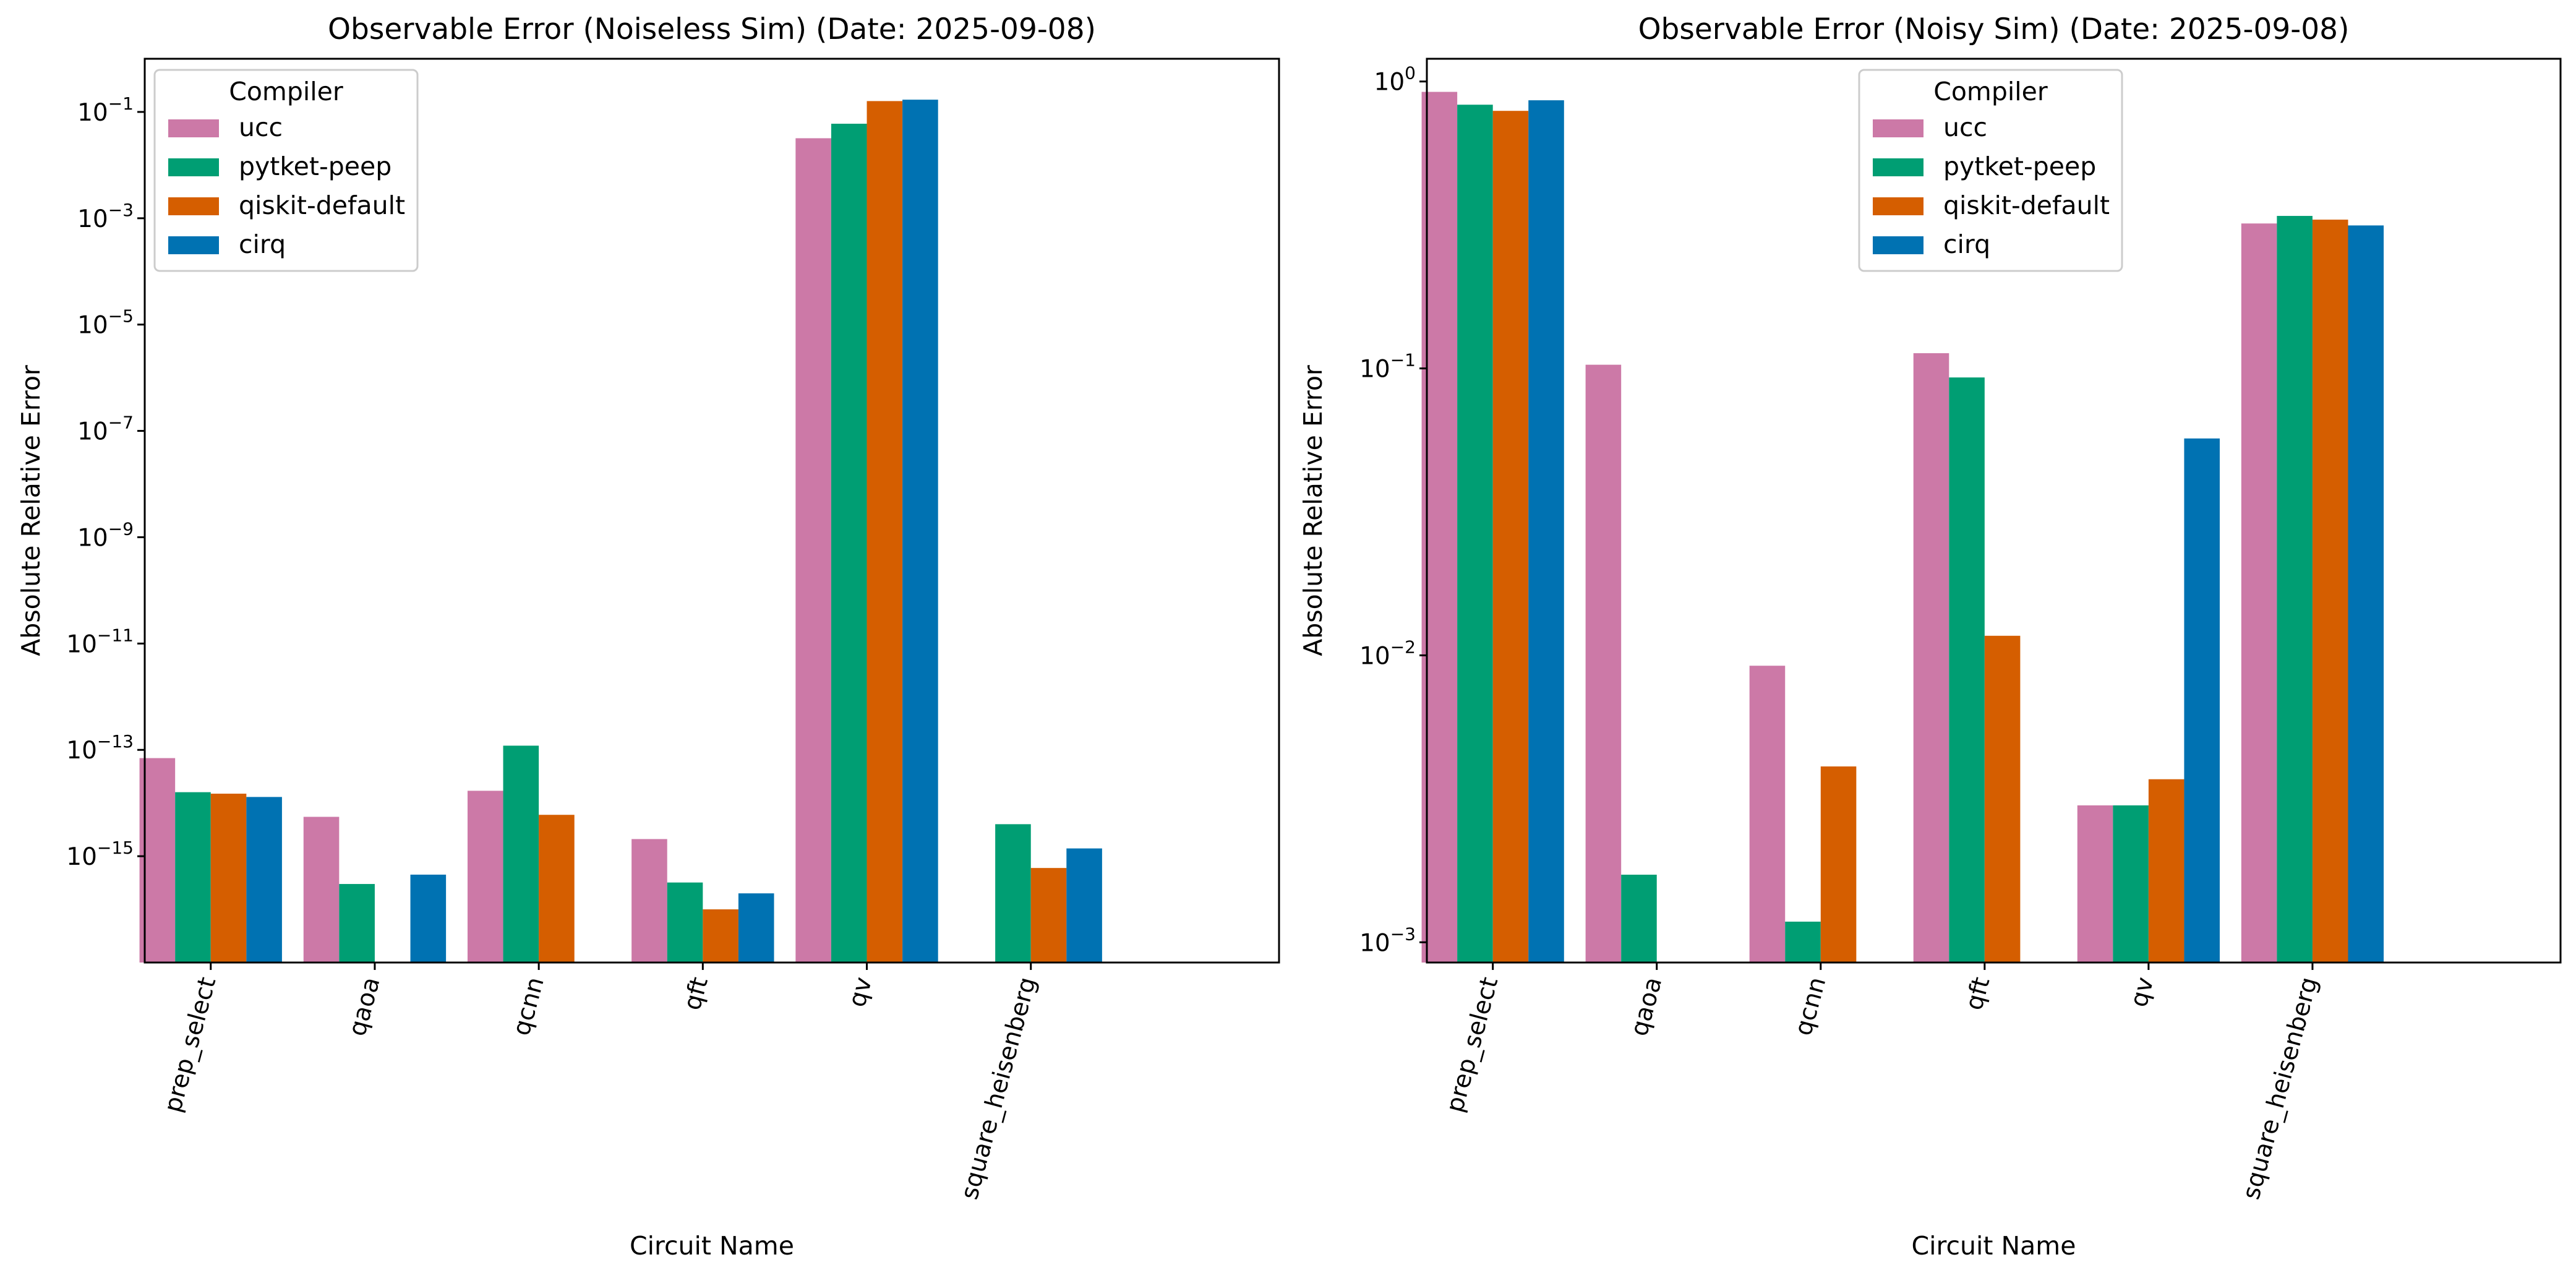  What do you see at coordinates (1395, 80) in the screenshot?
I see `y-tick-label: 10⁰` at bounding box center [1395, 80].